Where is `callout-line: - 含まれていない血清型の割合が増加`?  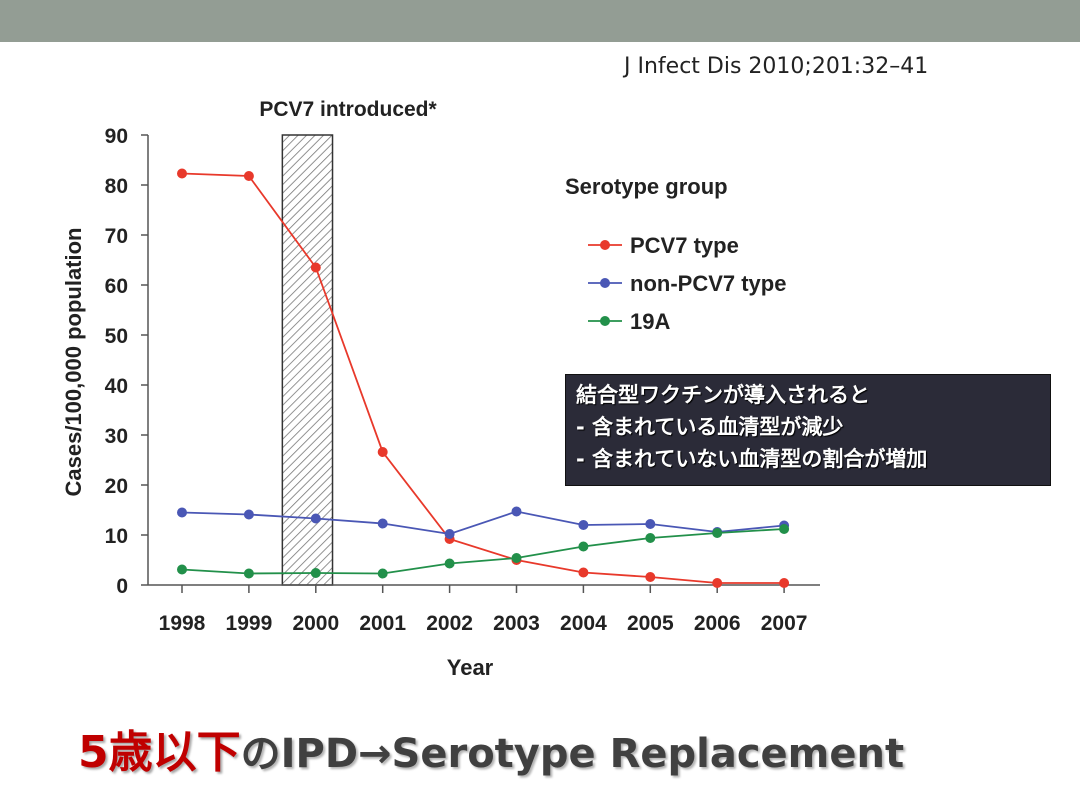 callout-line: - 含まれていない血清型の割合が増加 is located at coordinates (752, 459).